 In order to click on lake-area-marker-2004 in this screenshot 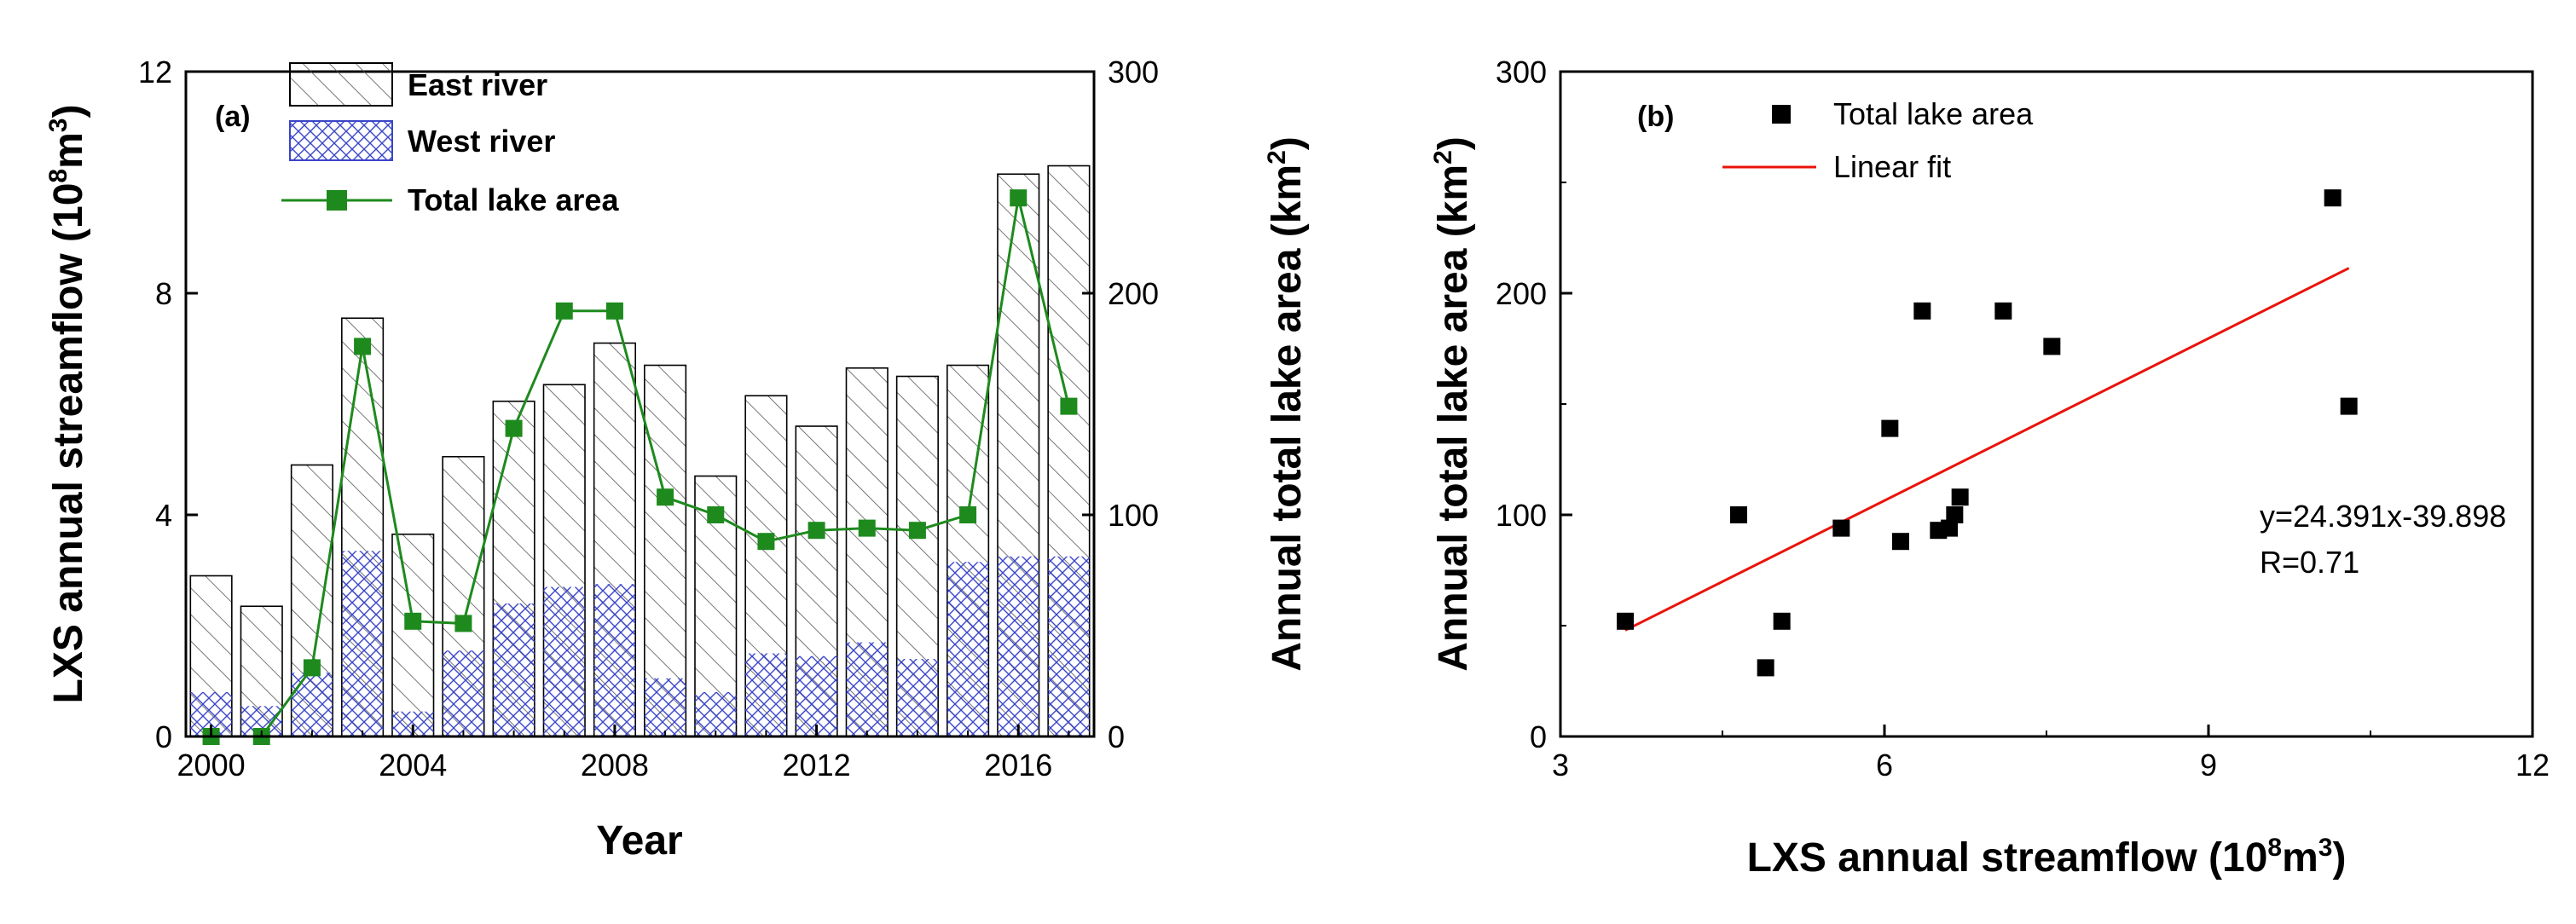, I will do `click(413, 621)`.